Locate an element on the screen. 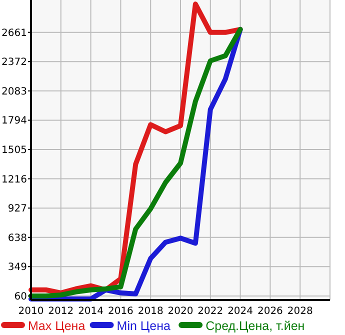 The height and width of the screenshot is (335, 345). x-tick-label: 2020 is located at coordinates (181, 311).